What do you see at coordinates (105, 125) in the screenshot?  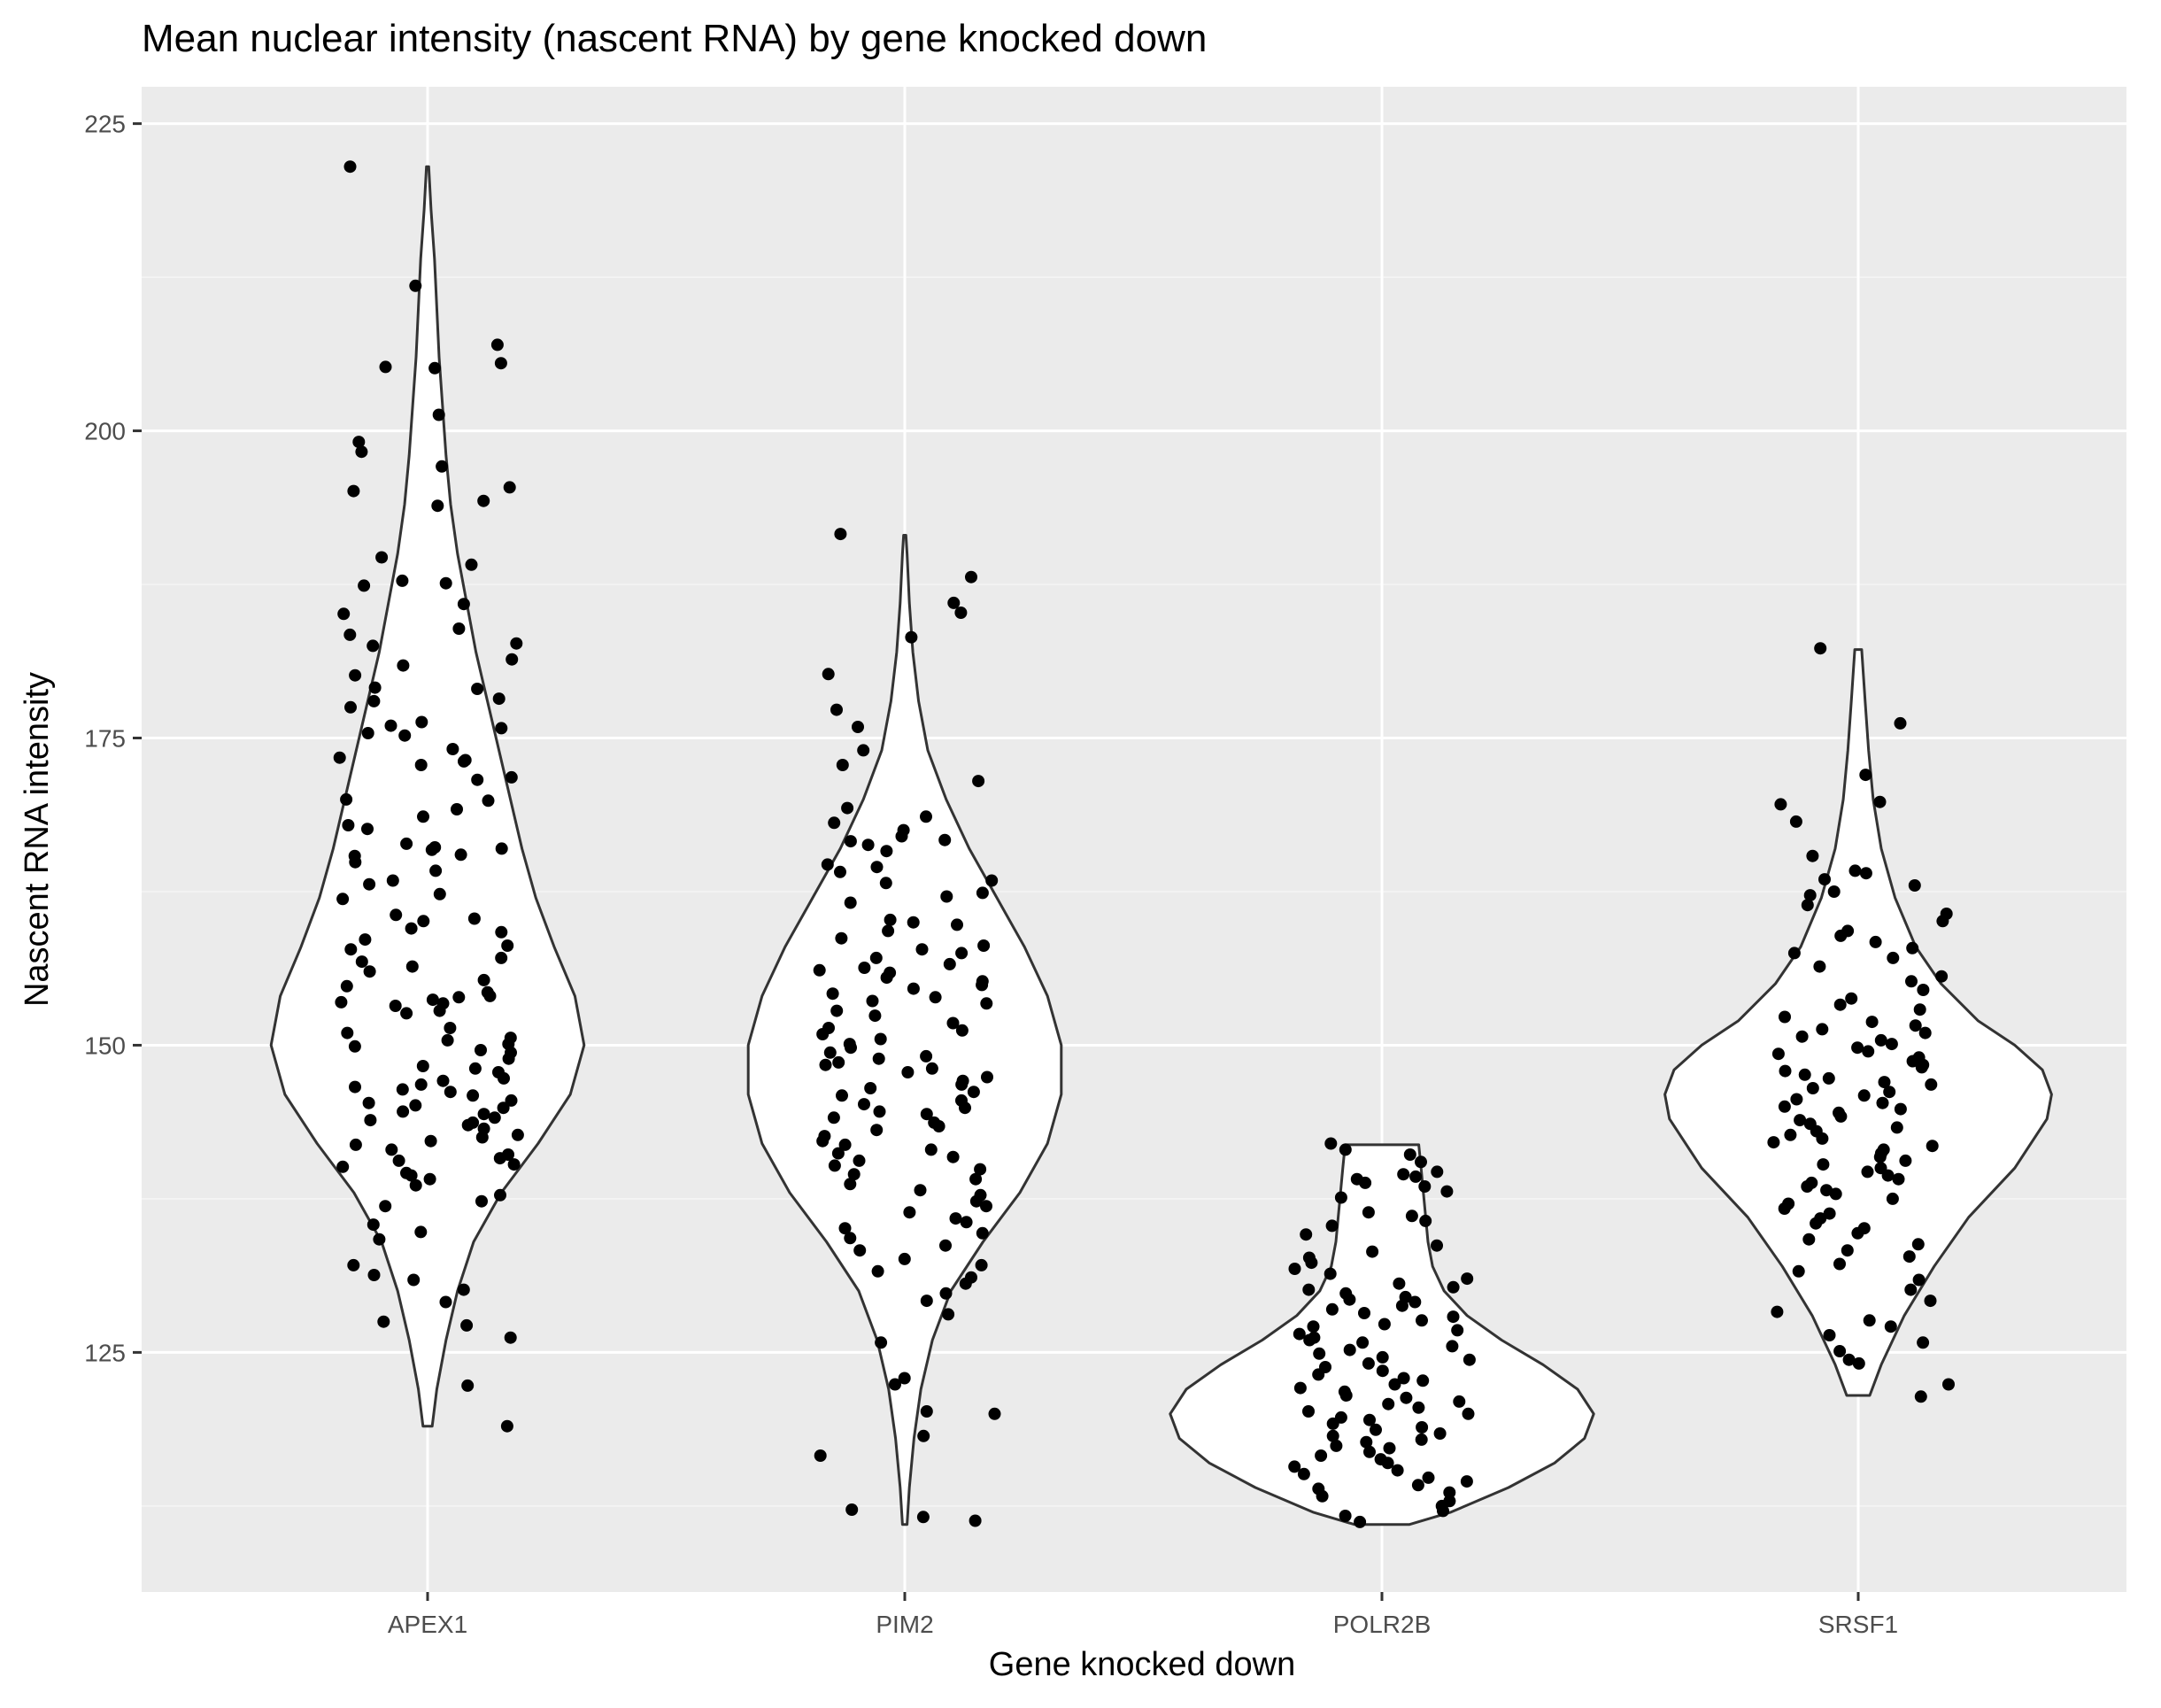 I see `y-tick-label: 225` at bounding box center [105, 125].